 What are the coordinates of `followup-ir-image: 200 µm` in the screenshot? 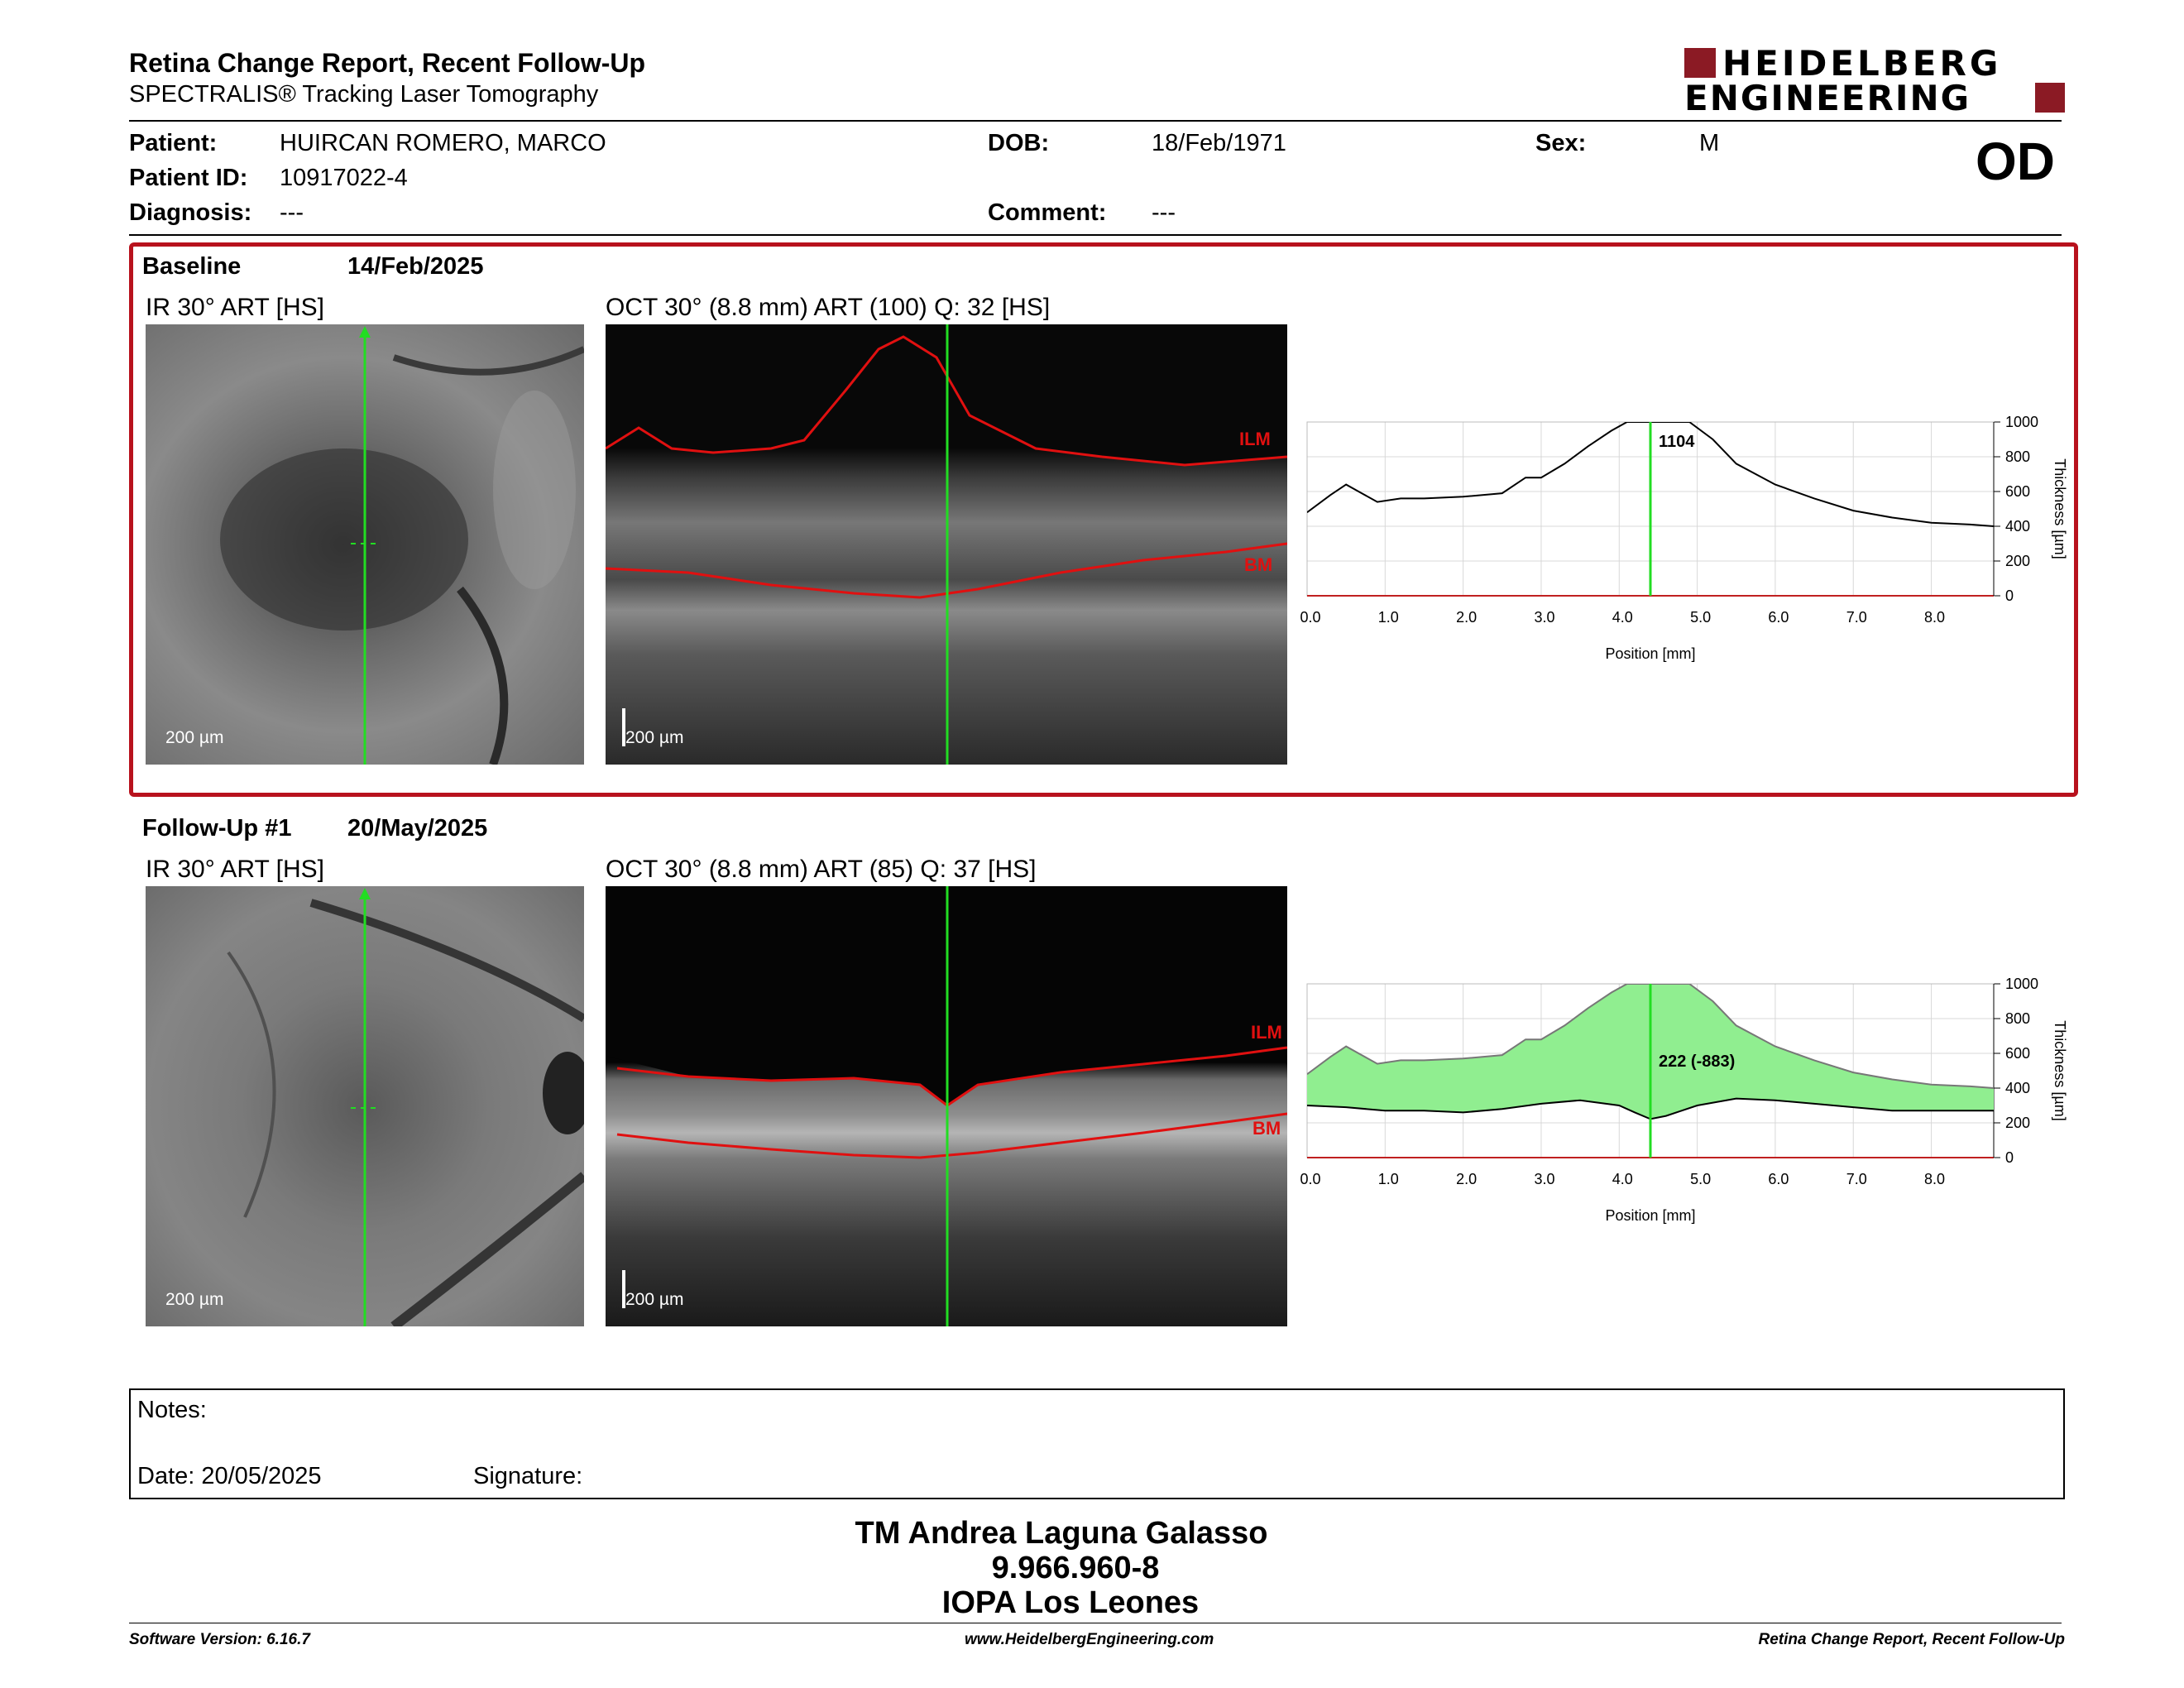 It's located at (365, 1106).